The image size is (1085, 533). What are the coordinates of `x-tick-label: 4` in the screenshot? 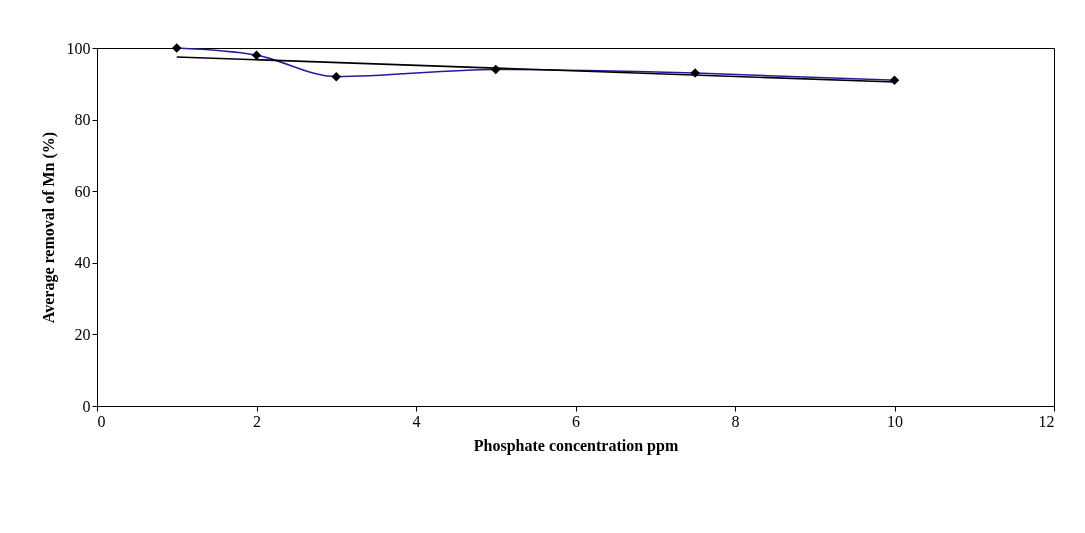 It's located at (416, 421).